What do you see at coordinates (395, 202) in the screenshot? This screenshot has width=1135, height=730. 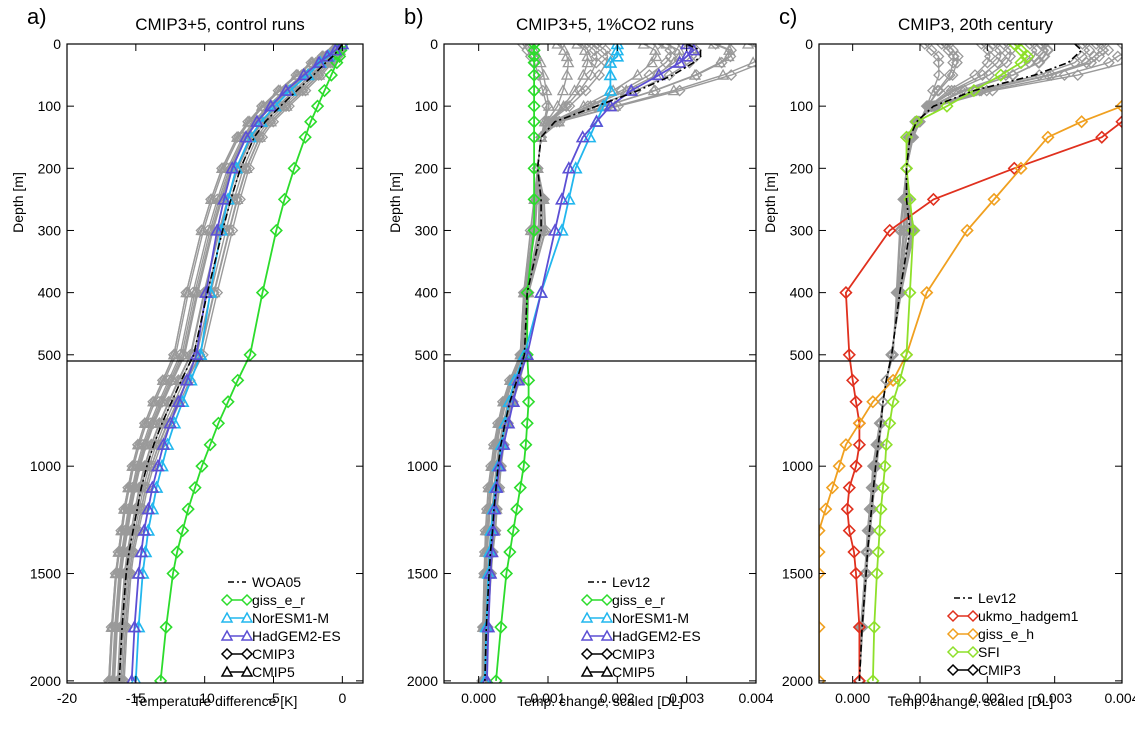 I see `y-axis-label: Depth [m]` at bounding box center [395, 202].